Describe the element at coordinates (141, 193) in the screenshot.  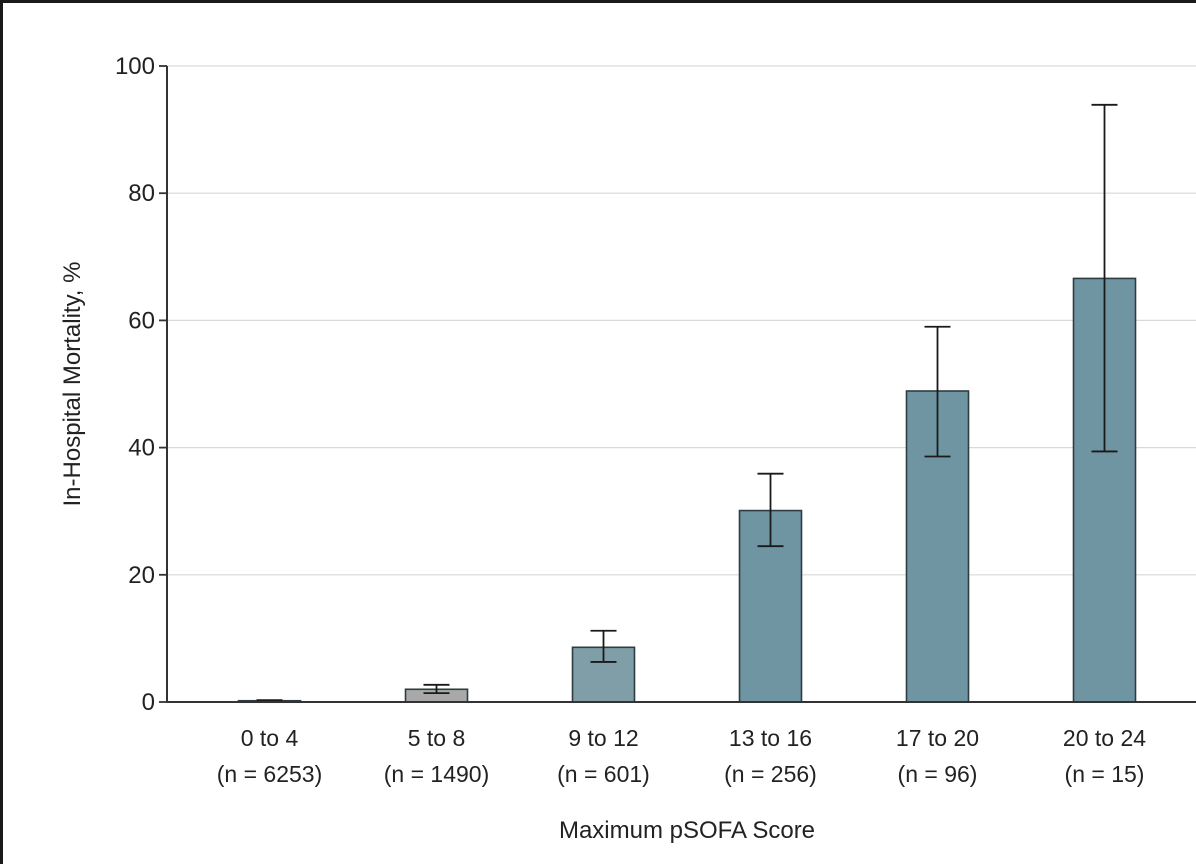
I see `y-tick-label-80: 80` at that location.